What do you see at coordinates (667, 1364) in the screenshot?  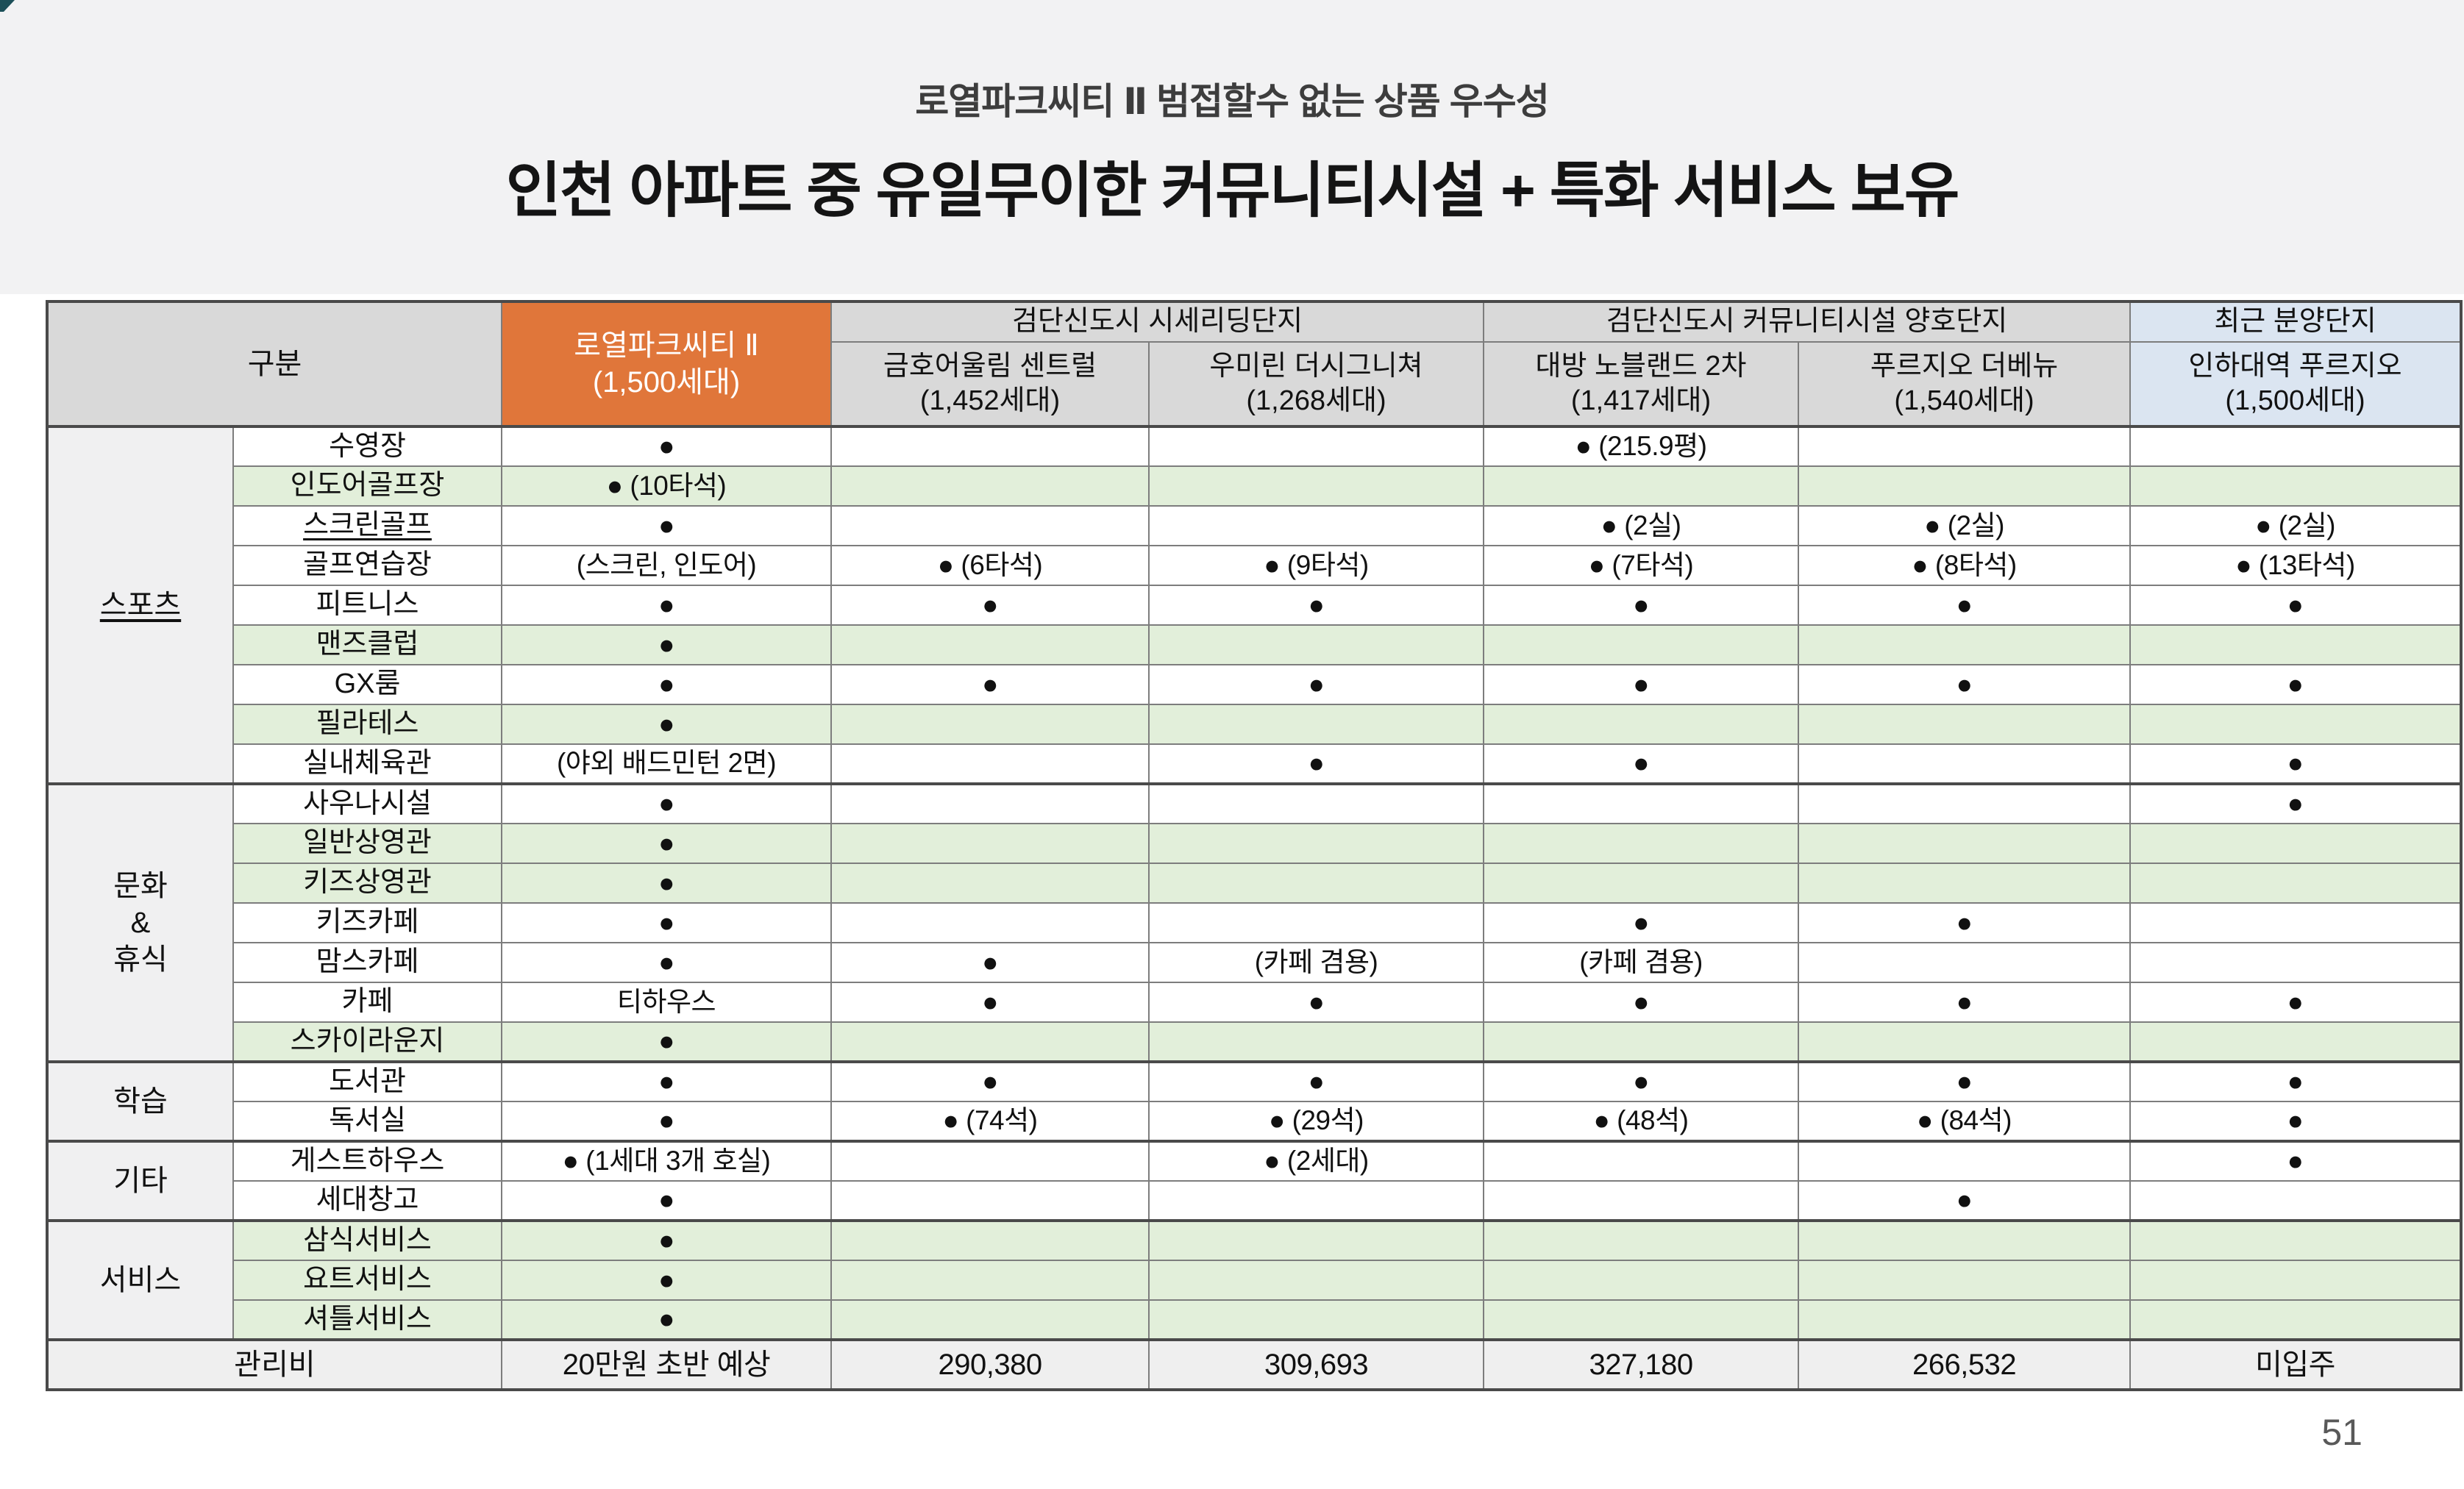 I see `maintenance-fee-value: 20만원 초반 예상` at bounding box center [667, 1364].